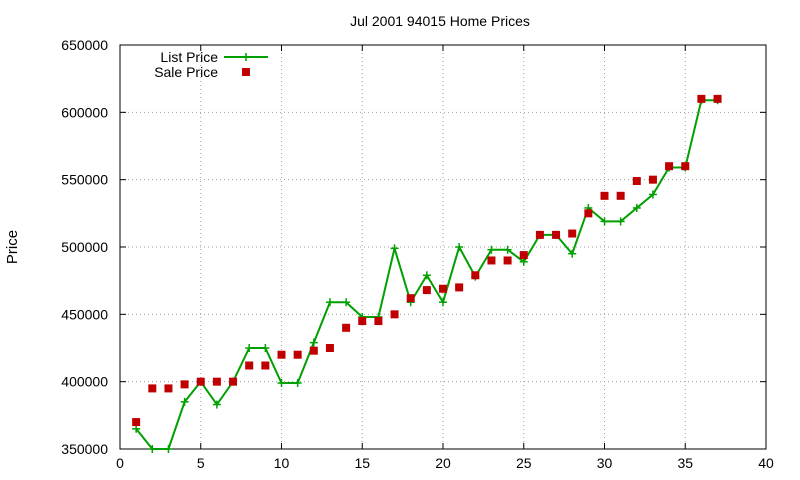  I want to click on y-axis-title: Price, so click(12, 247).